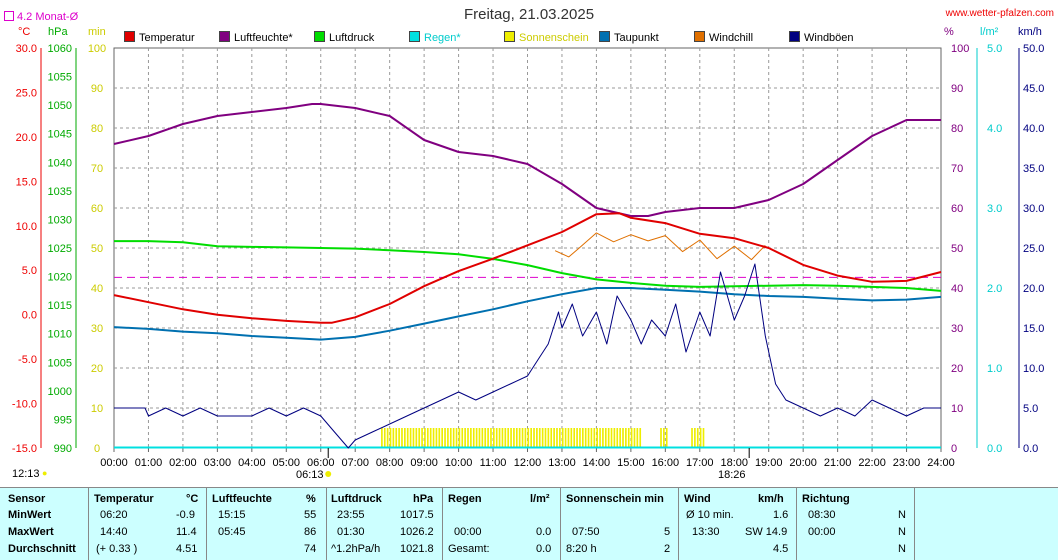  I want to click on min-tick-label: 30, so click(97, 329).